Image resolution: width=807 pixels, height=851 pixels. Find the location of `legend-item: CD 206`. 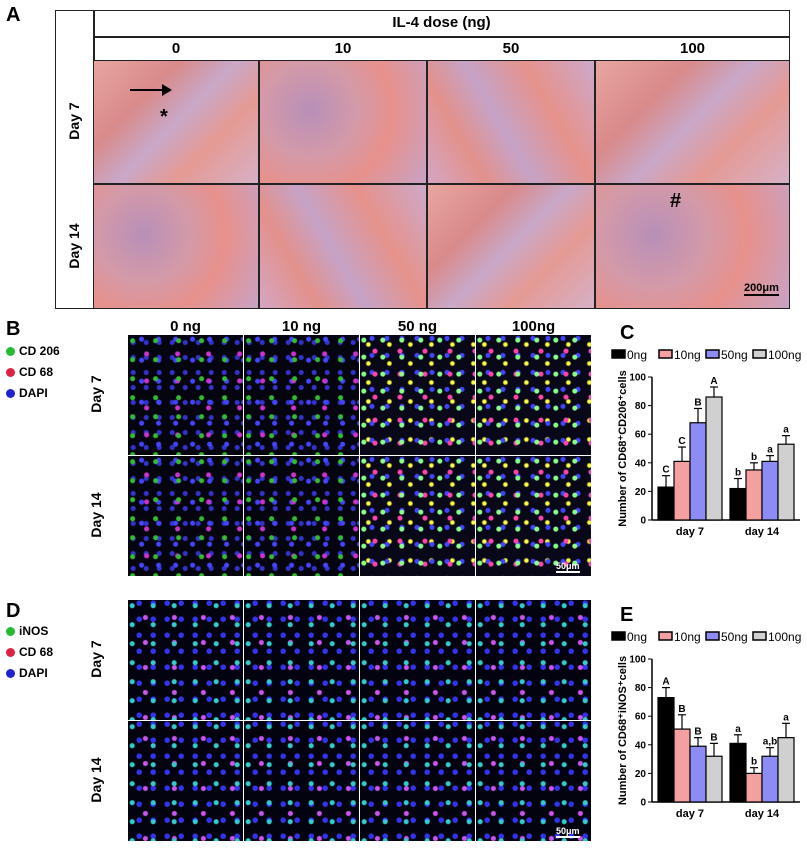

legend-item: CD 206 is located at coordinates (33, 351).